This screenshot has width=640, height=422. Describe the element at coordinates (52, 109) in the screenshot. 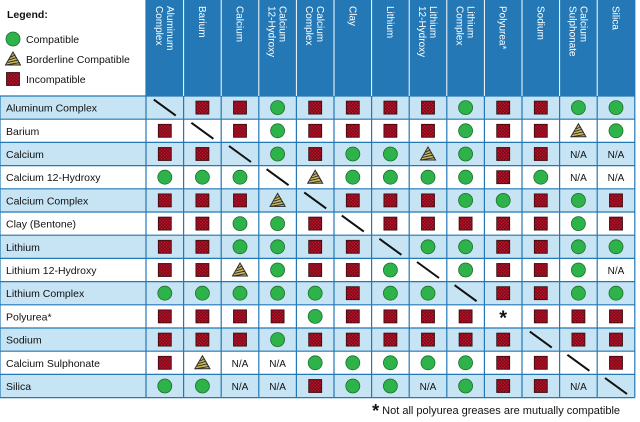

I see `row-label: Aluminum Complex` at that location.